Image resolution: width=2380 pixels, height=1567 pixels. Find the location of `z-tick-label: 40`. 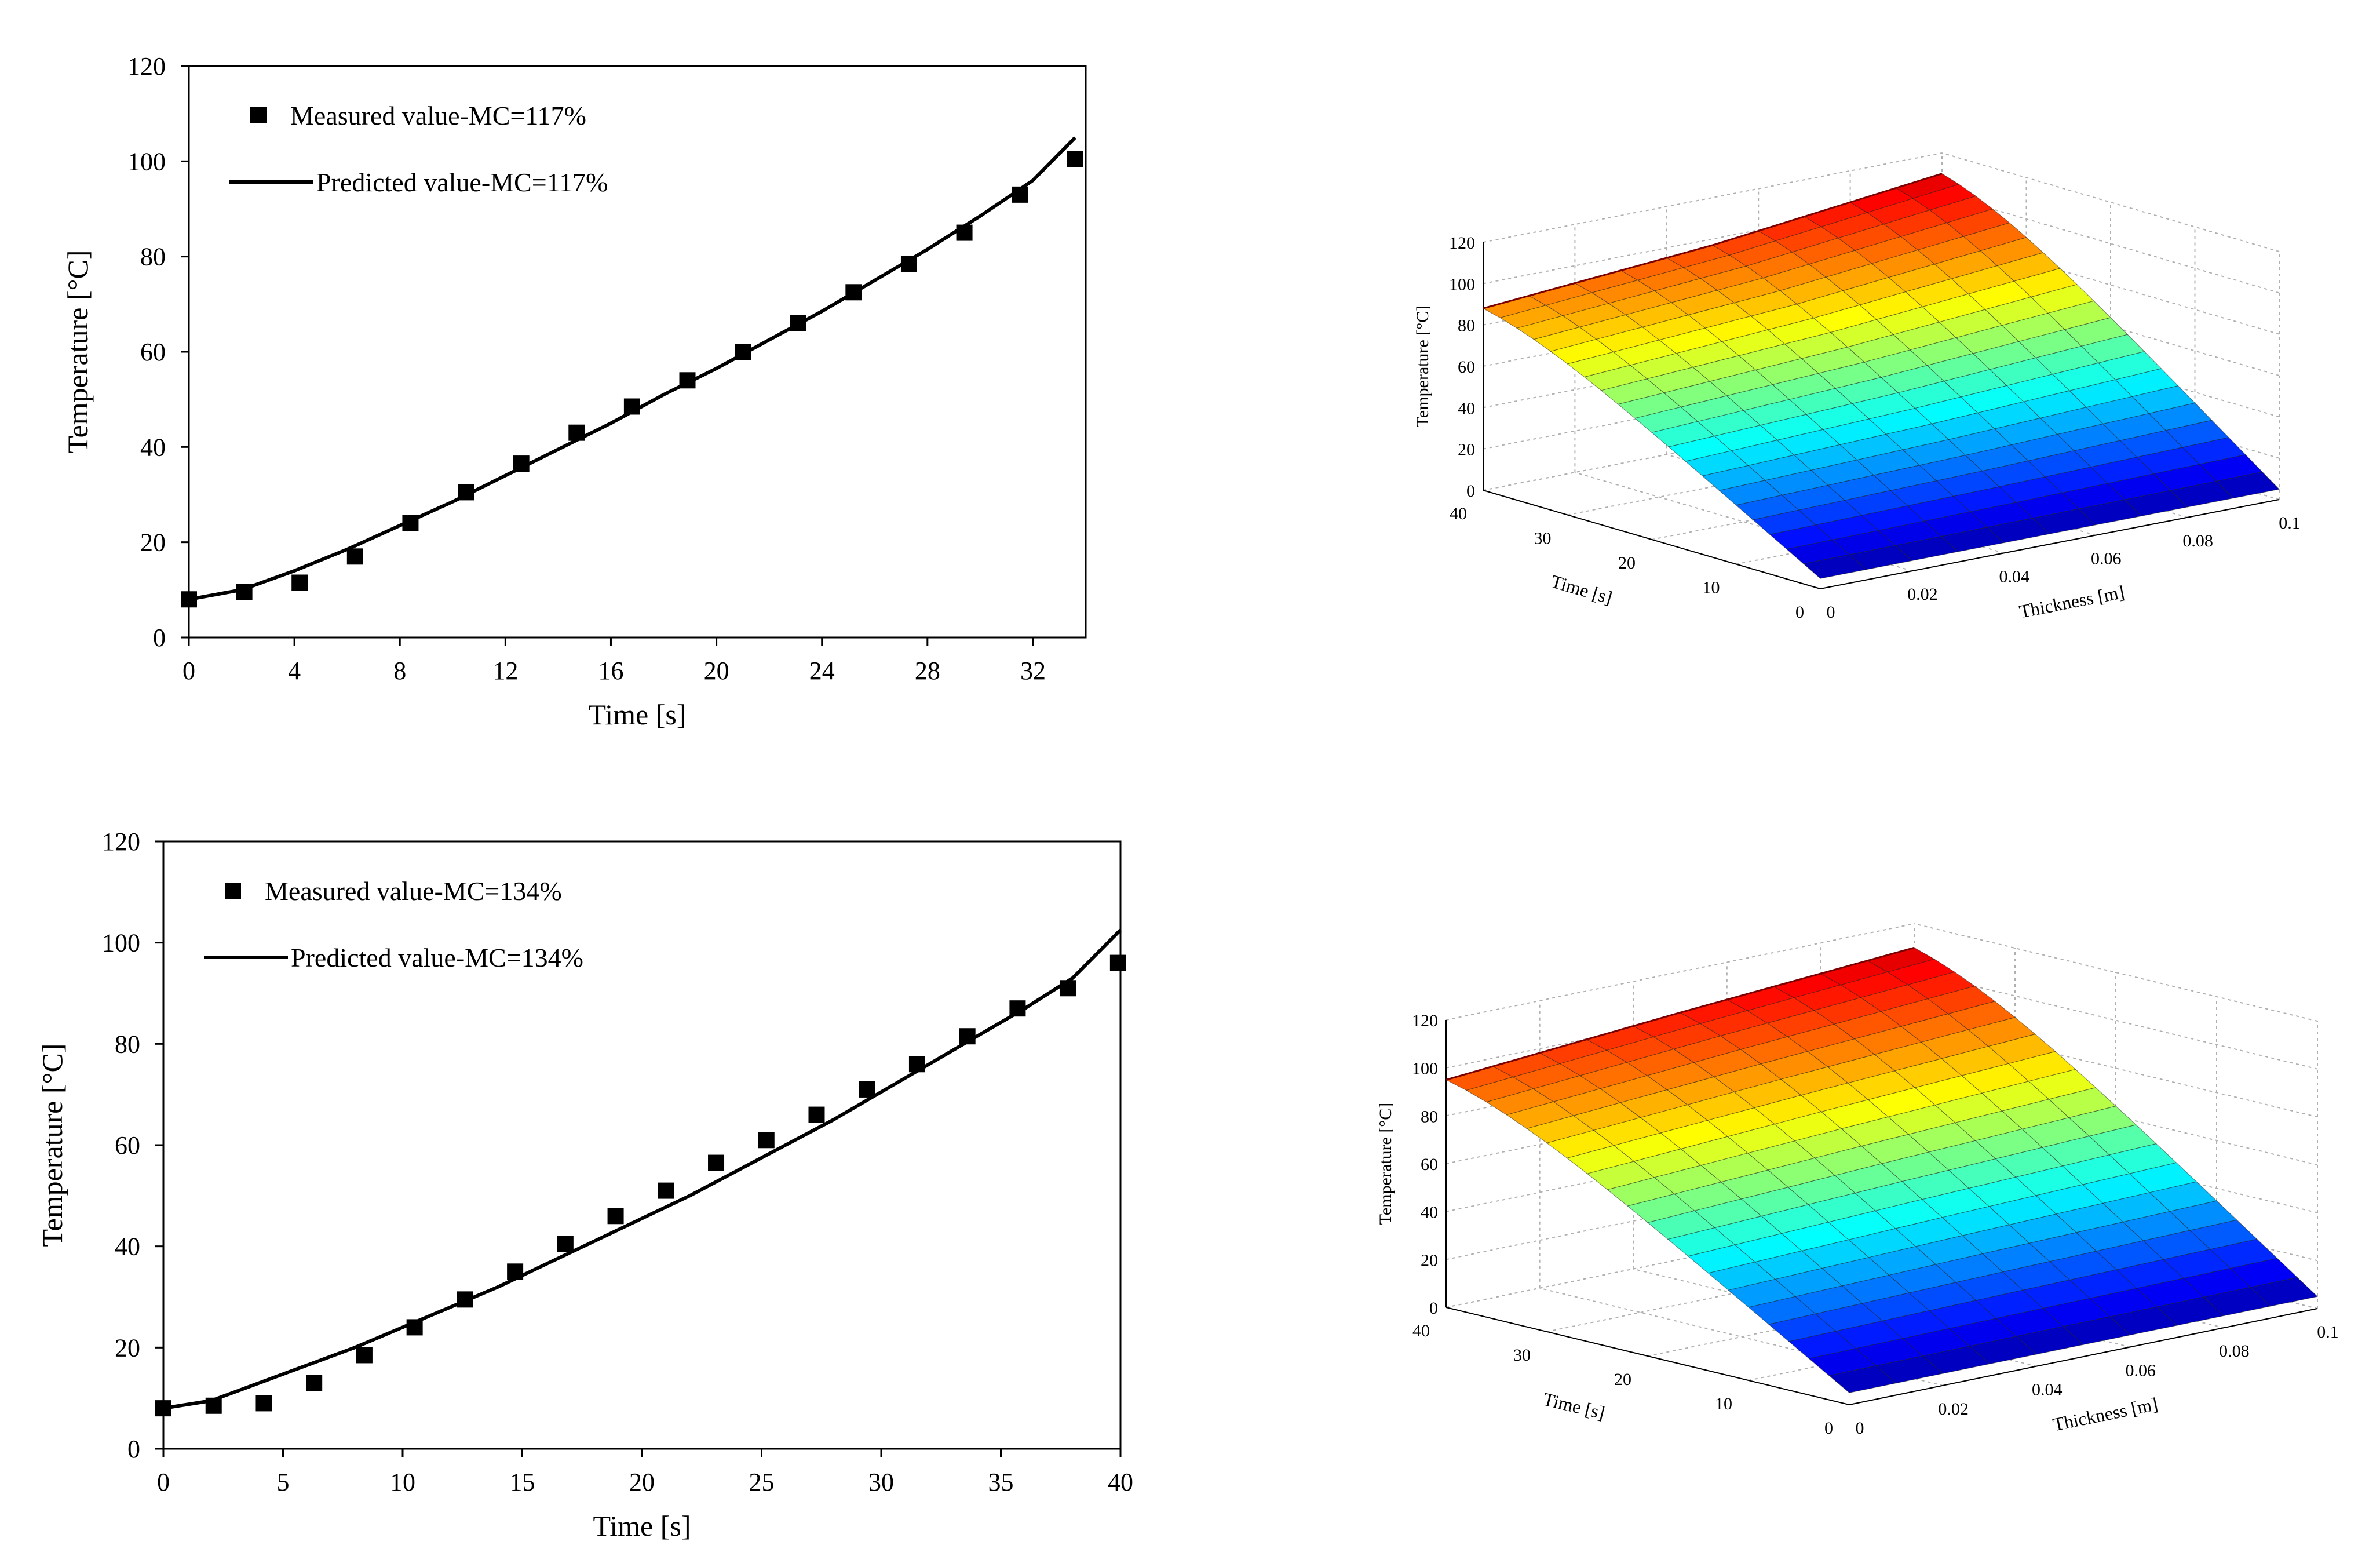

z-tick-label: 40 is located at coordinates (1467, 408).